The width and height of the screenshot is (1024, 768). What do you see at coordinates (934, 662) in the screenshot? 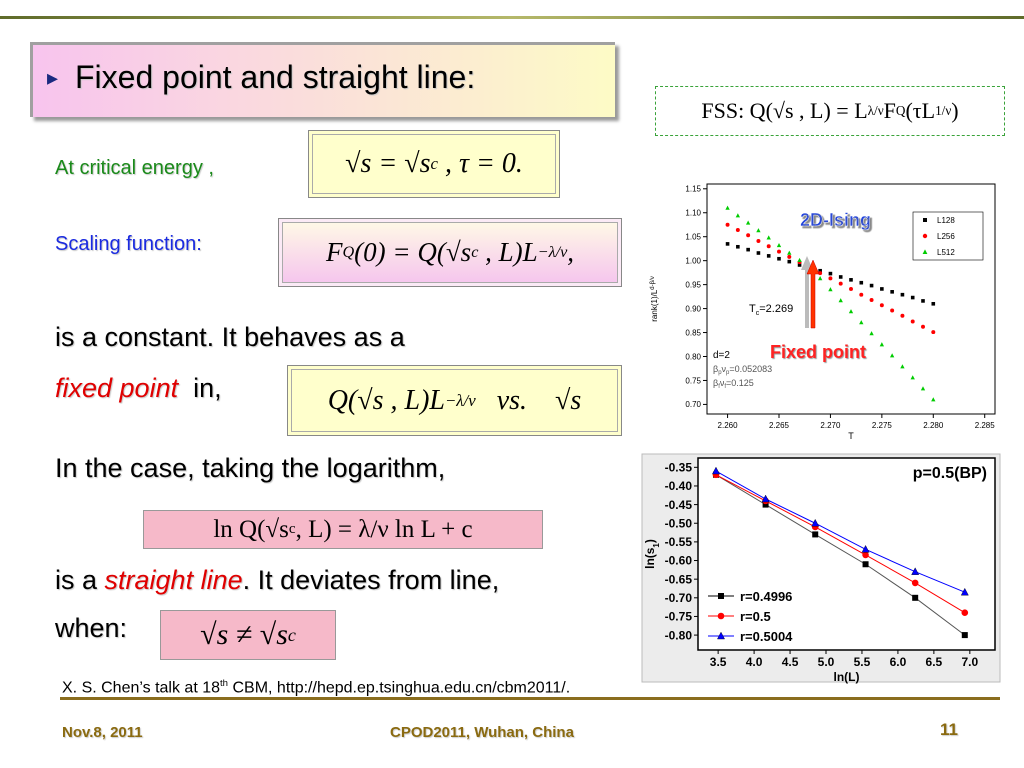
I see `x-tick-label: 6.5` at bounding box center [934, 662].